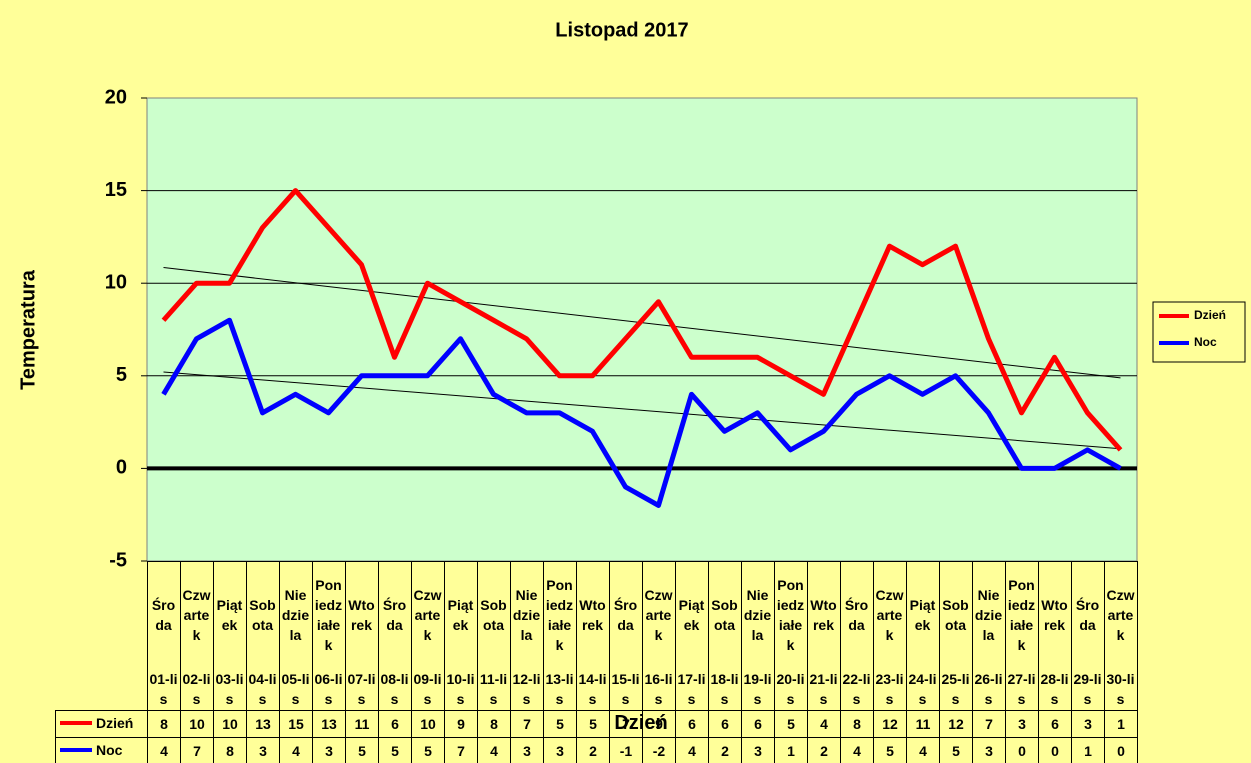  What do you see at coordinates (1205, 342) in the screenshot?
I see `legend-label: Noc` at bounding box center [1205, 342].